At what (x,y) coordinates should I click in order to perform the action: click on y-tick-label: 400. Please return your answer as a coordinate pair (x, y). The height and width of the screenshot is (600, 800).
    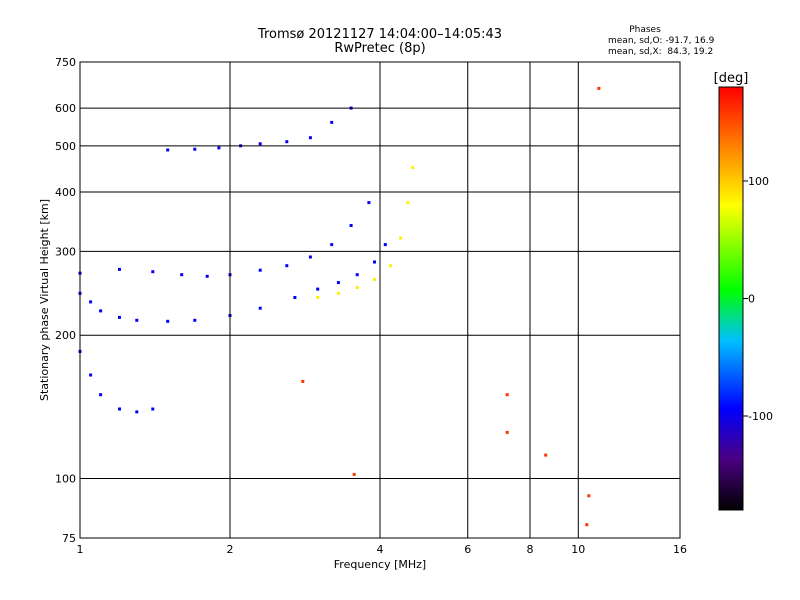
    Looking at the image, I should click on (65, 192).